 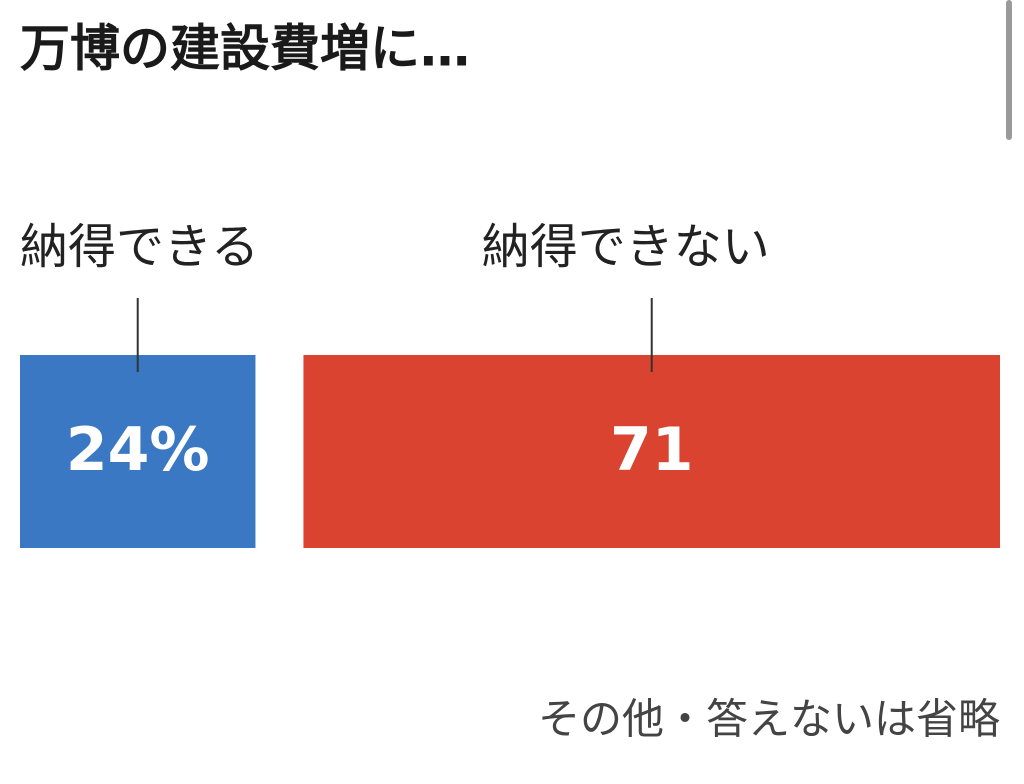 I want to click on note: その他・答えないは省略, so click(x=769, y=719).